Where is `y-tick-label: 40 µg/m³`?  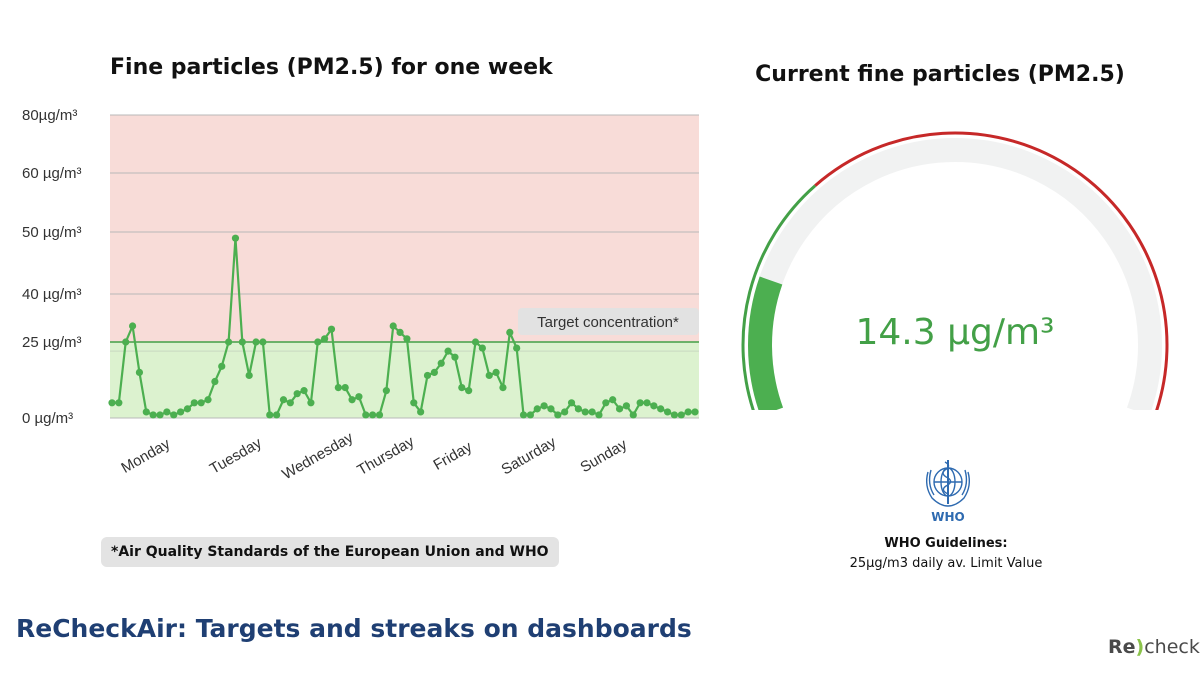 y-tick-label: 40 µg/m³ is located at coordinates (52, 294).